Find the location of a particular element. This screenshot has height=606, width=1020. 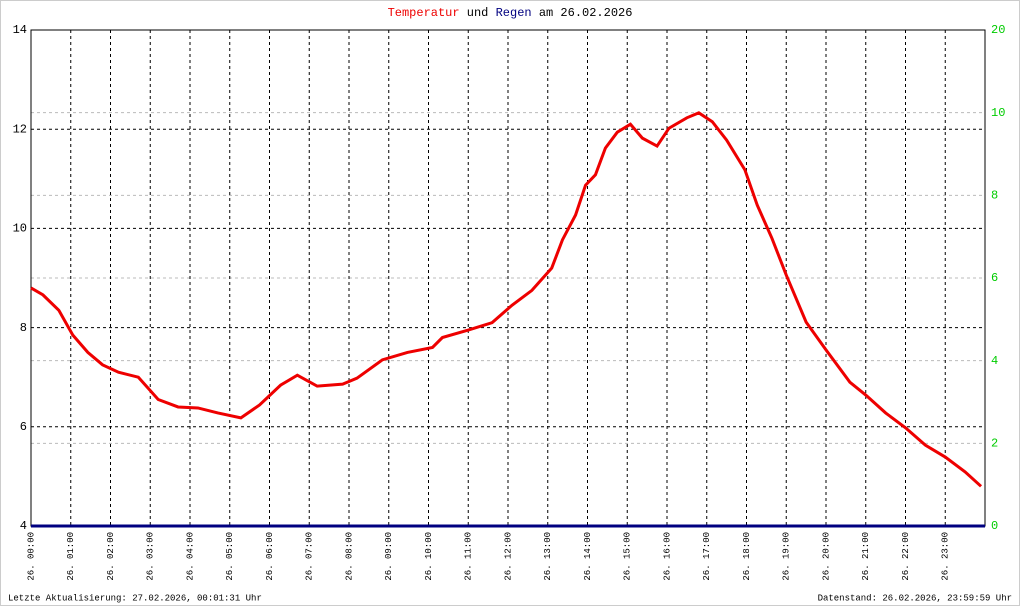

x-tick-label: 26. 07:00 is located at coordinates (310, 556).